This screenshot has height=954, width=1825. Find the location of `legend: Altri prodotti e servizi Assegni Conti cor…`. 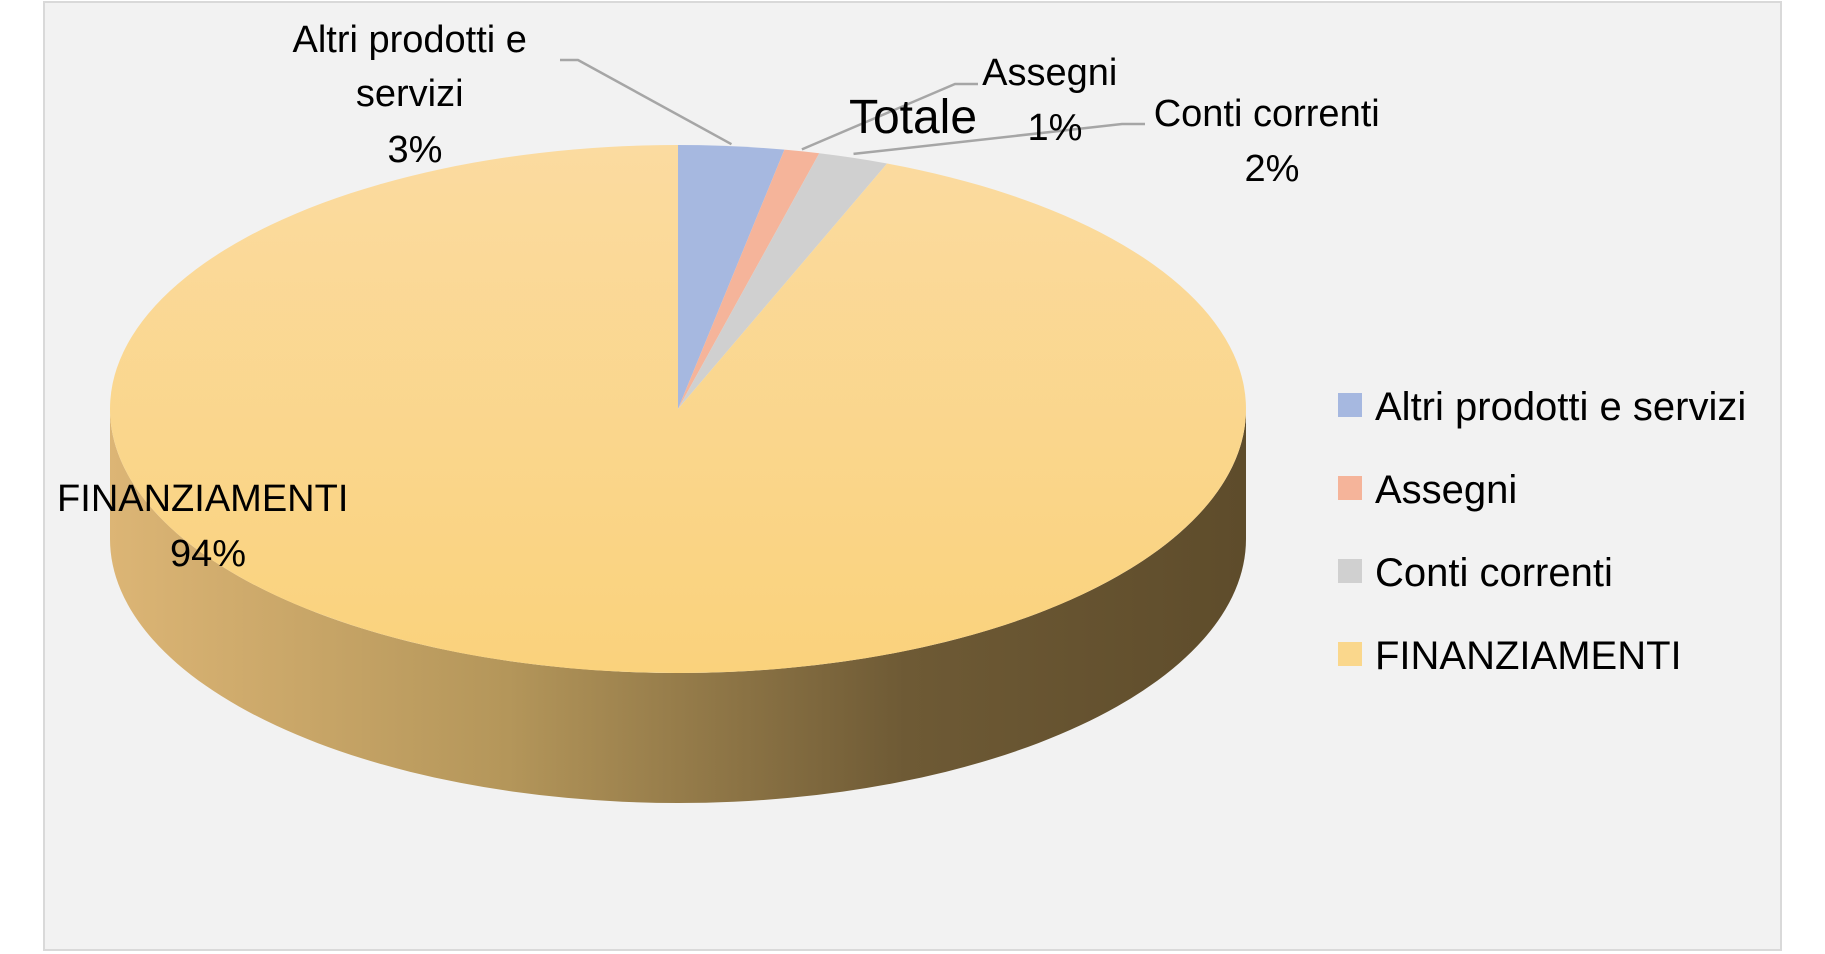

legend: Altri prodotti e servizi Assegni Conti cor… is located at coordinates (1542, 531).